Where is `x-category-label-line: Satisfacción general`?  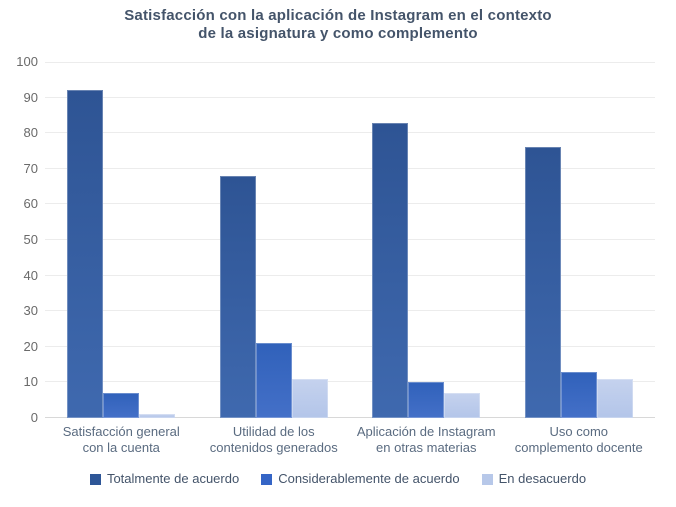 x-category-label-line: Satisfacción general is located at coordinates (121, 431).